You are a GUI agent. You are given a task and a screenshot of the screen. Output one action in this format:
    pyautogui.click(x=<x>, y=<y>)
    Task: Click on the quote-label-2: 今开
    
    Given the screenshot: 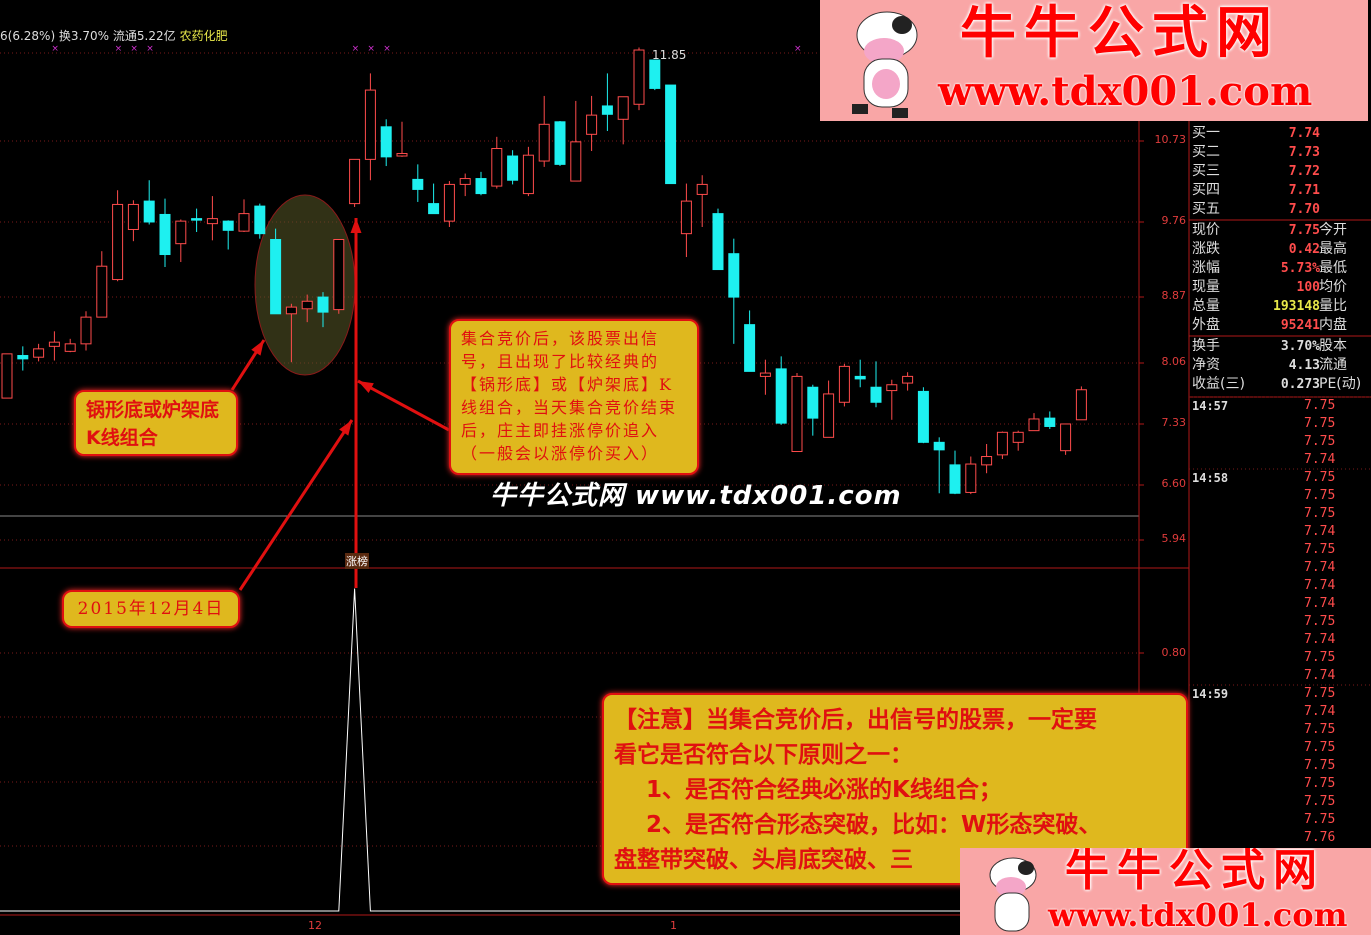 What is the action you would take?
    pyautogui.click(x=1333, y=230)
    